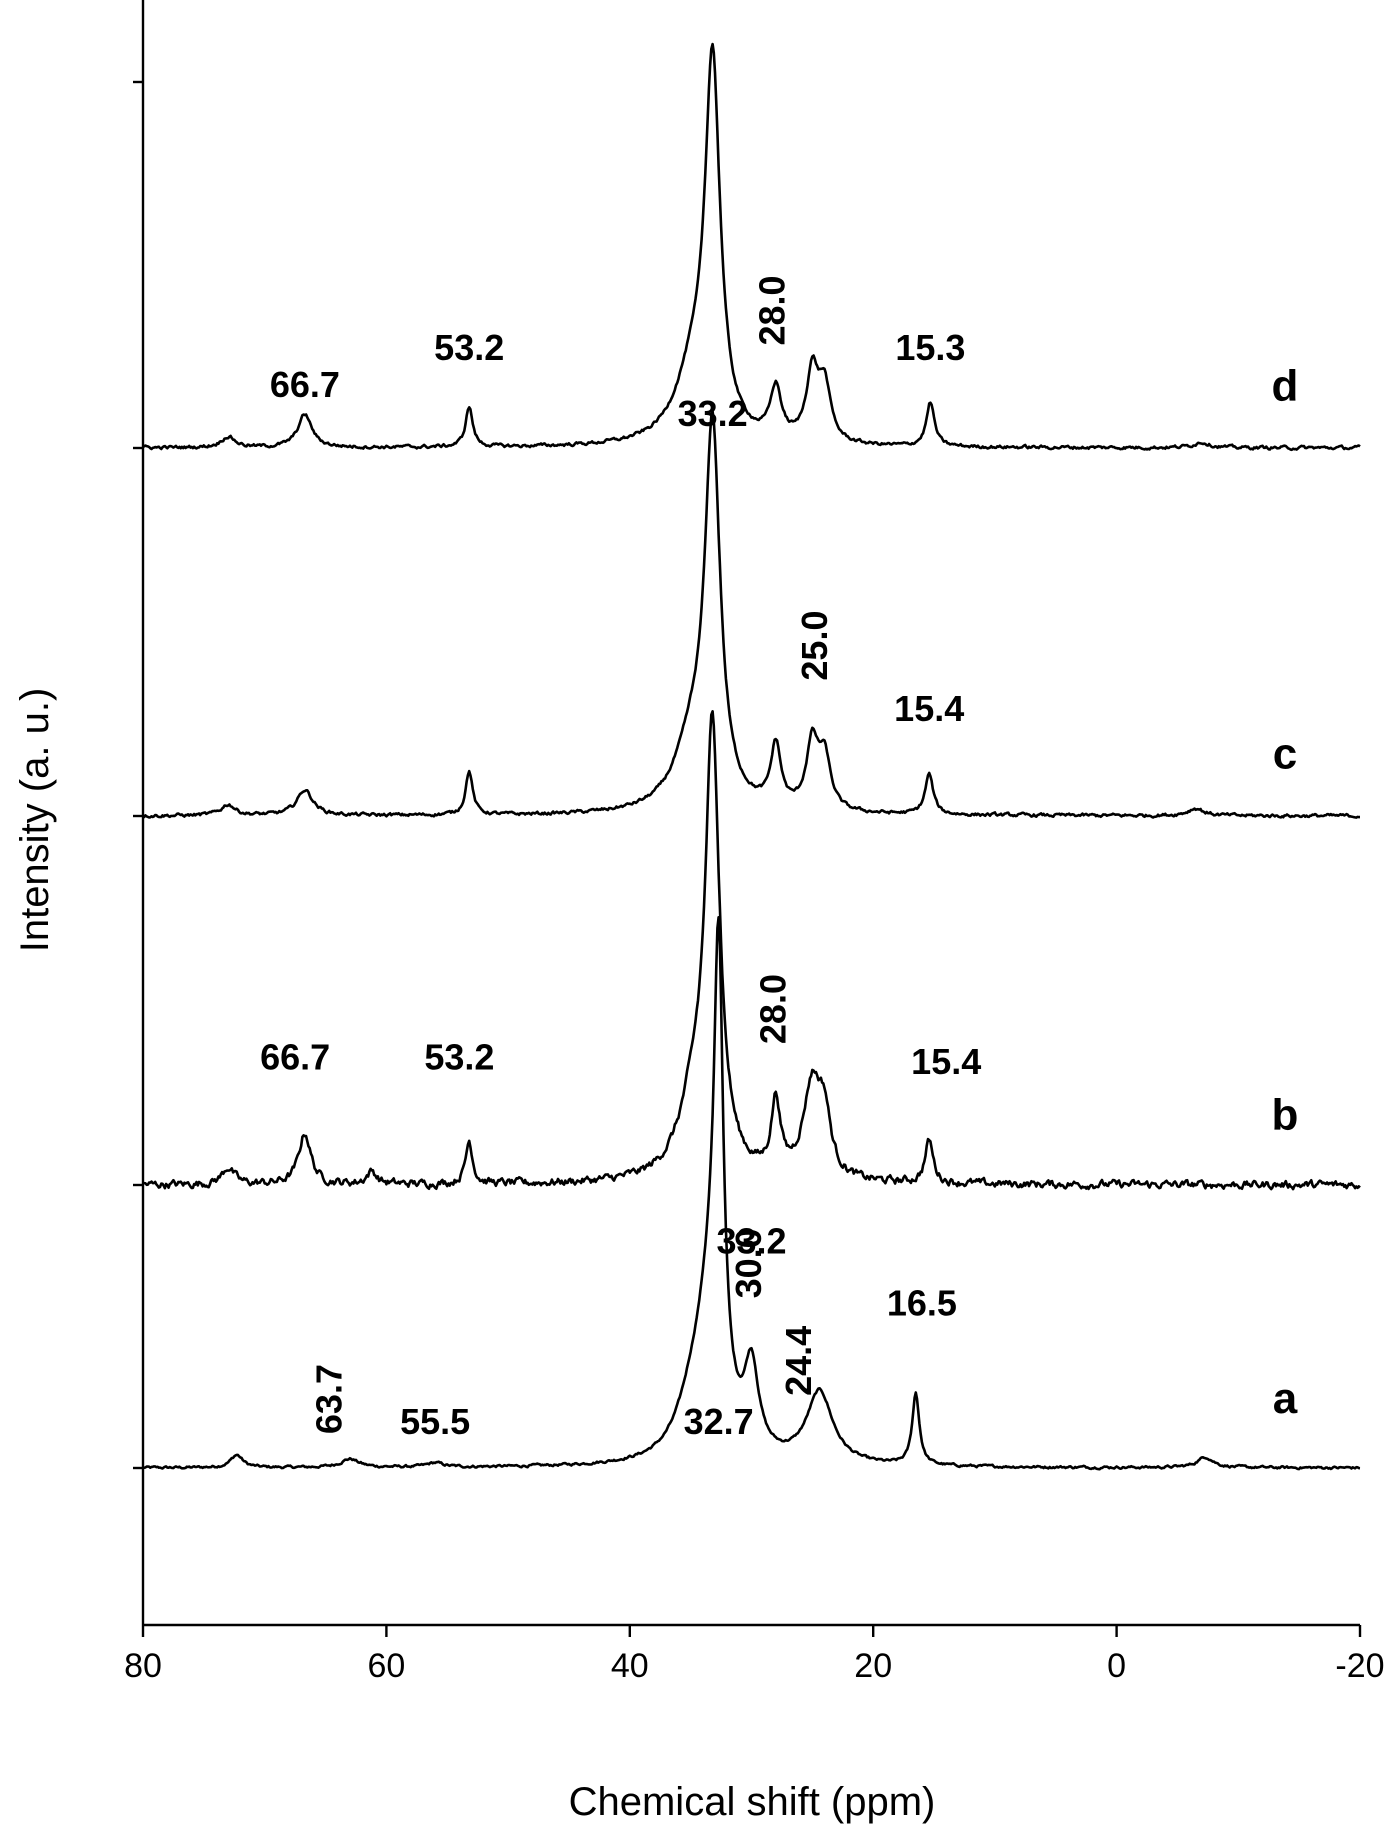  Describe the element at coordinates (1285, 891) in the screenshot. I see `trace-labels: a b c d` at that location.